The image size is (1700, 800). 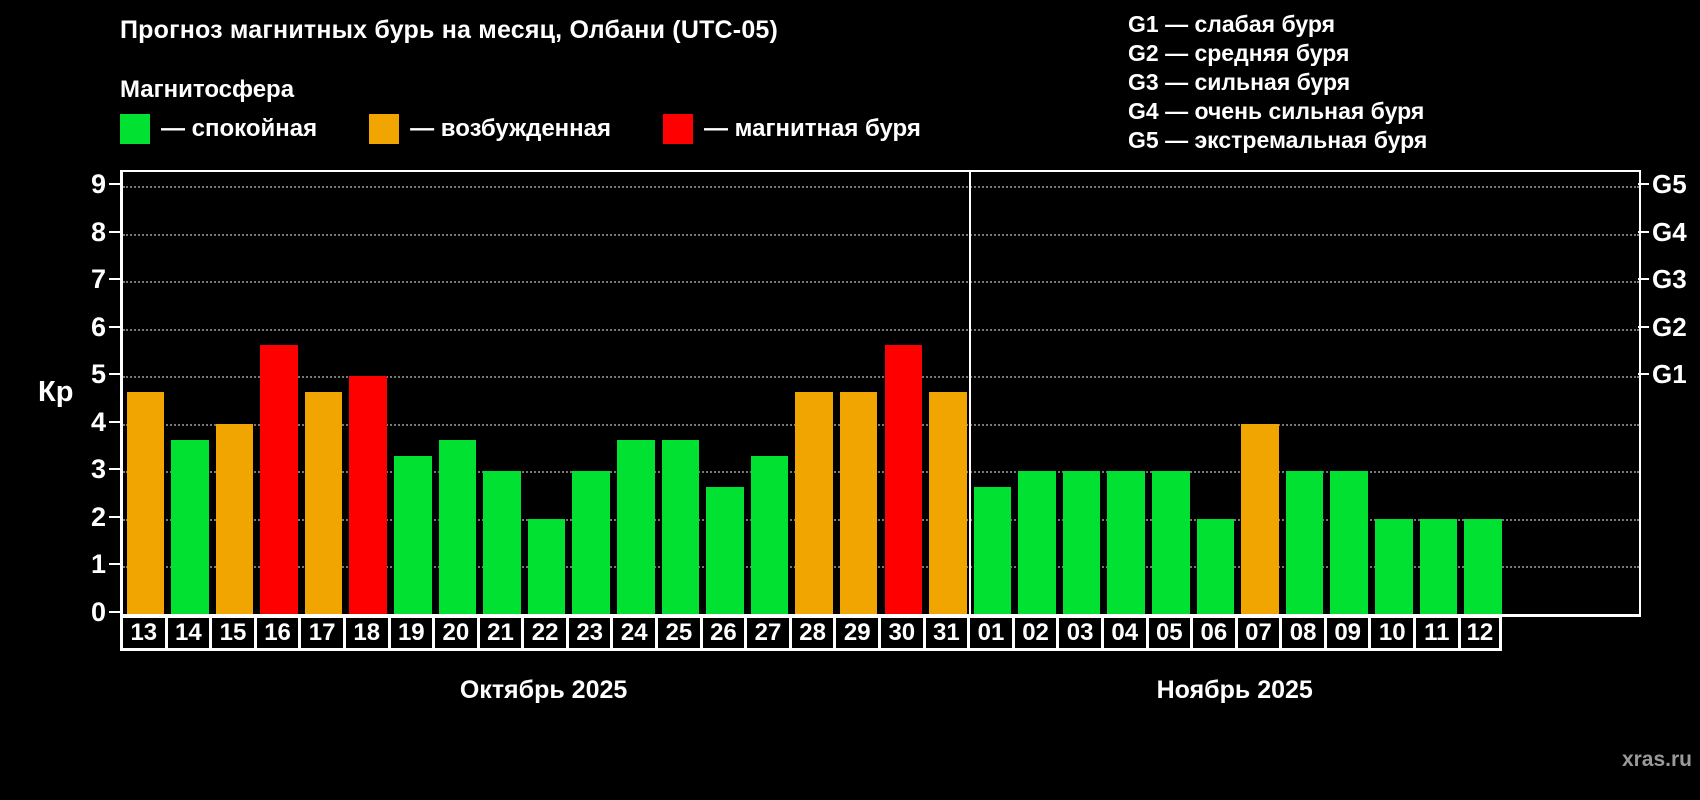 What do you see at coordinates (1301, 633) in the screenshot?
I see `day-cell-08: 08` at bounding box center [1301, 633].